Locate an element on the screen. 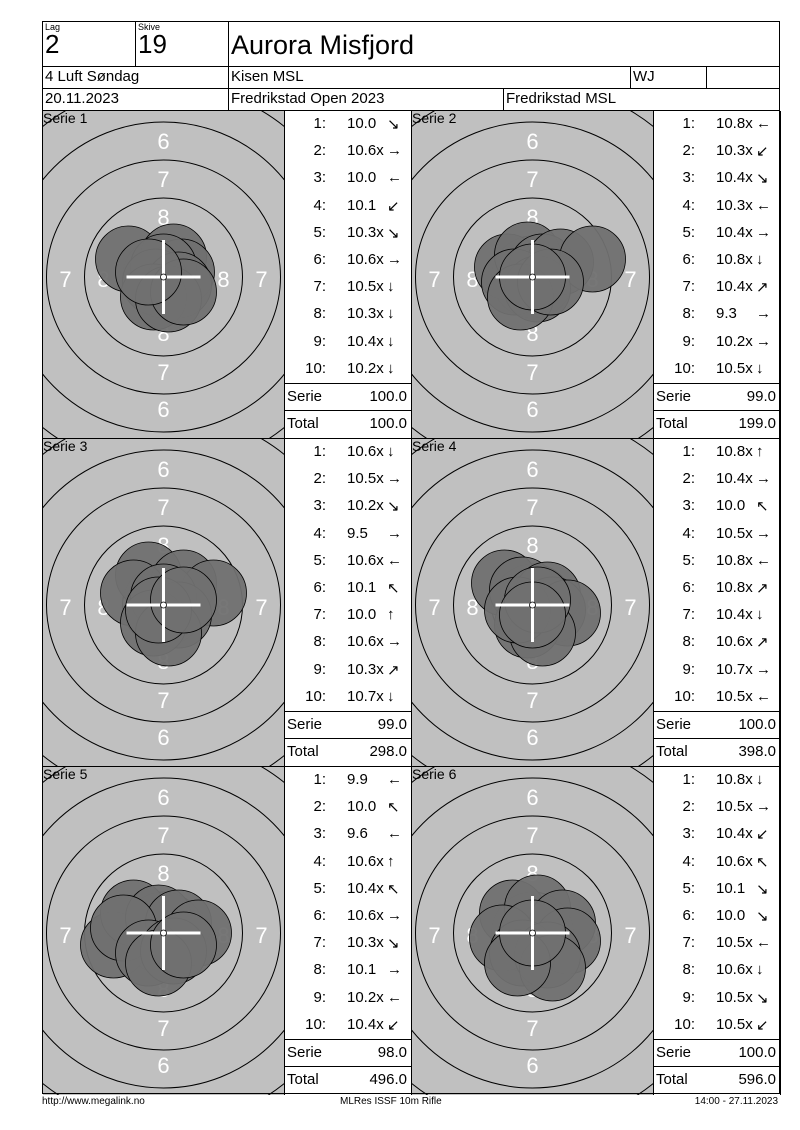  shot-row: 2: 10.3x ↙ is located at coordinates (717, 151).